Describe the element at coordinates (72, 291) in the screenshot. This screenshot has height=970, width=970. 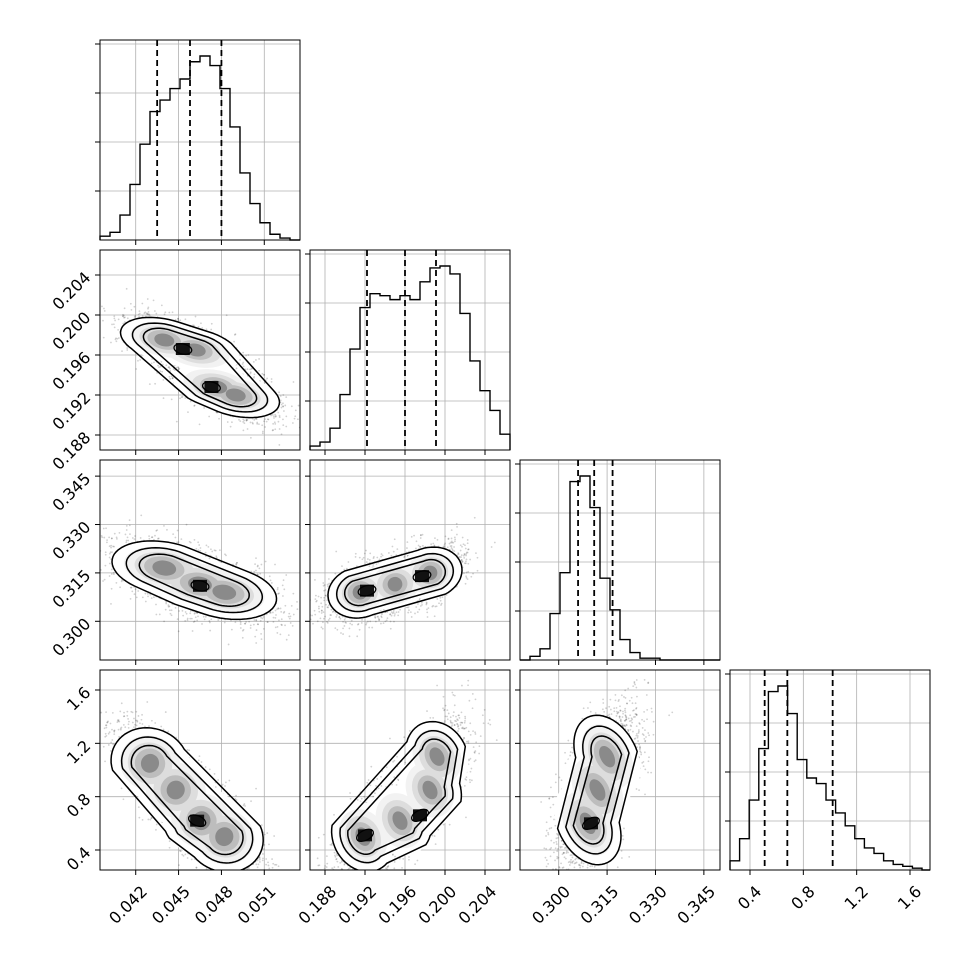
I see `y-tick-label: 0.204` at that location.